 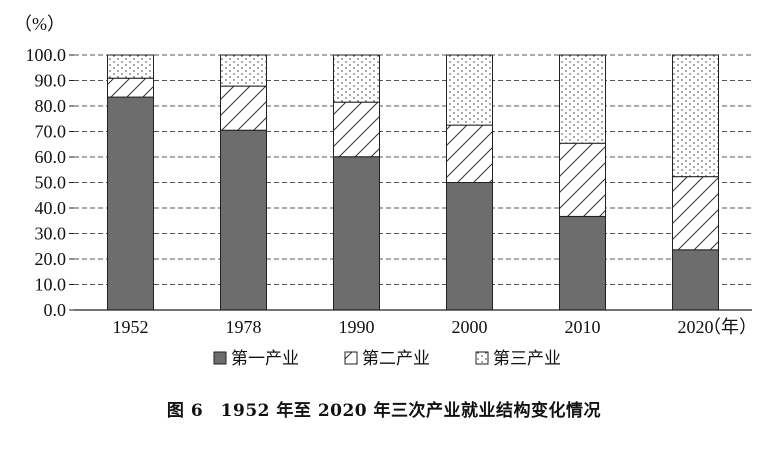 I want to click on y-tick-label: 30.0, so click(x=51, y=234).